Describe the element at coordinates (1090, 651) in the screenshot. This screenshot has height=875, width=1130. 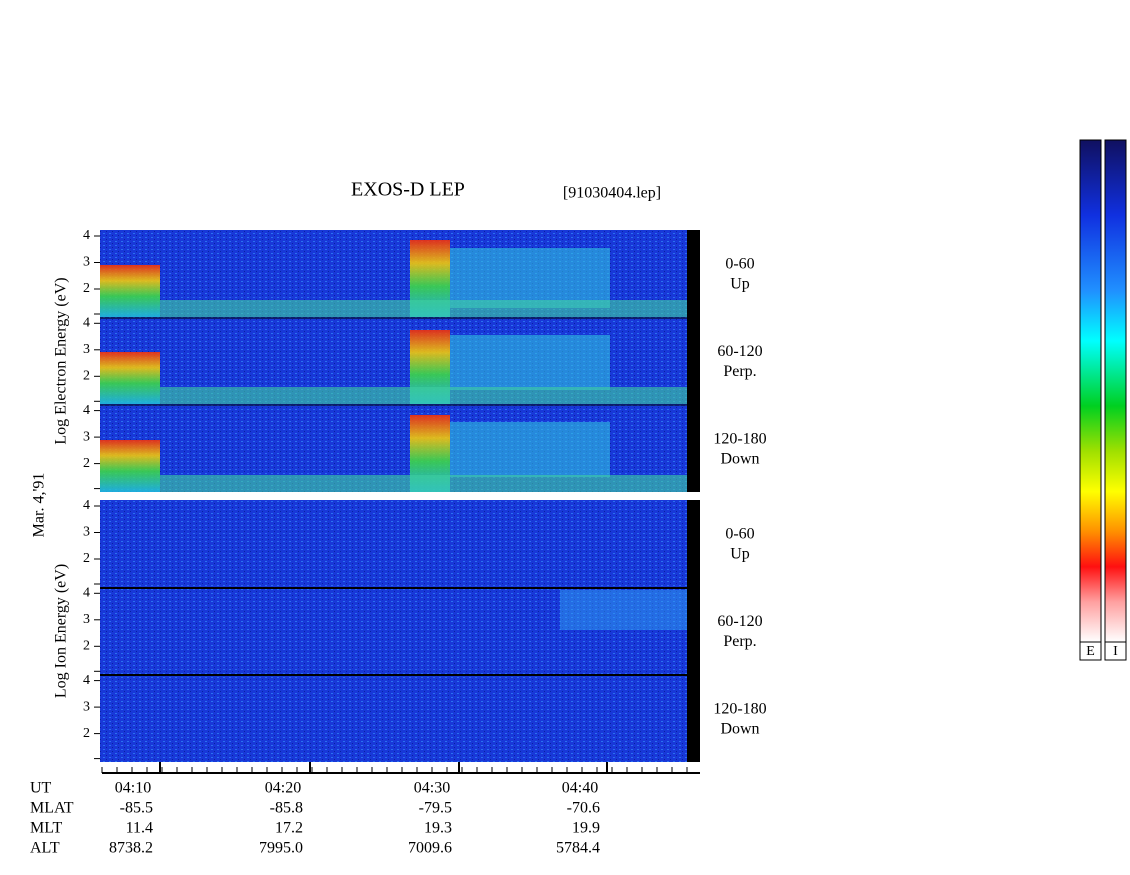
I see `colorbar-label: E` at that location.